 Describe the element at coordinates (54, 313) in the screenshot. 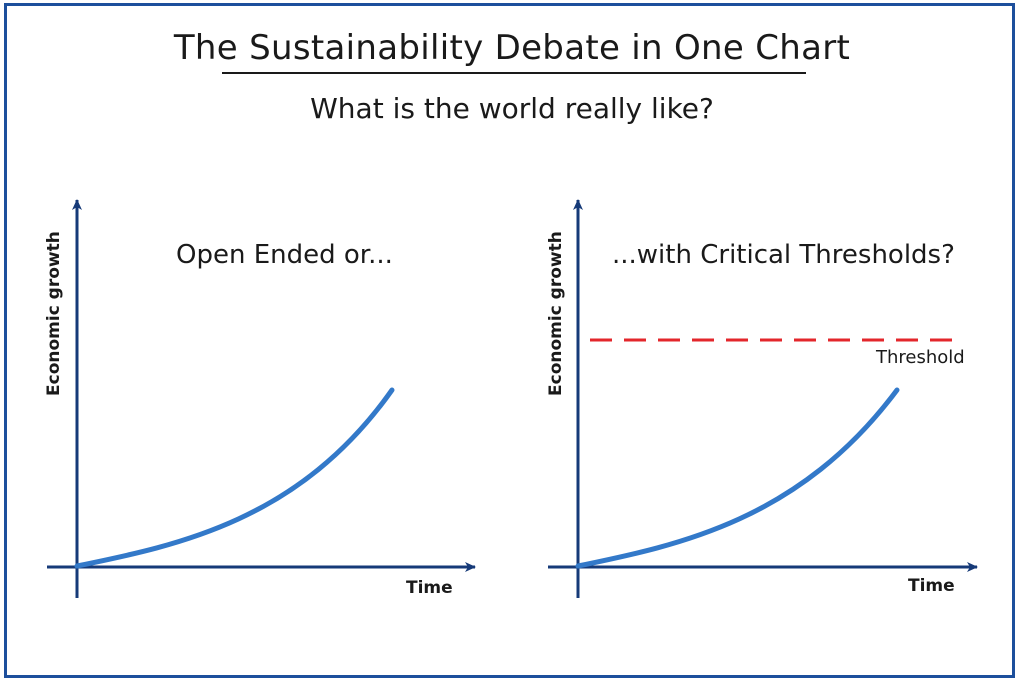

I see `left-y-axis-label: Economic growth` at that location.